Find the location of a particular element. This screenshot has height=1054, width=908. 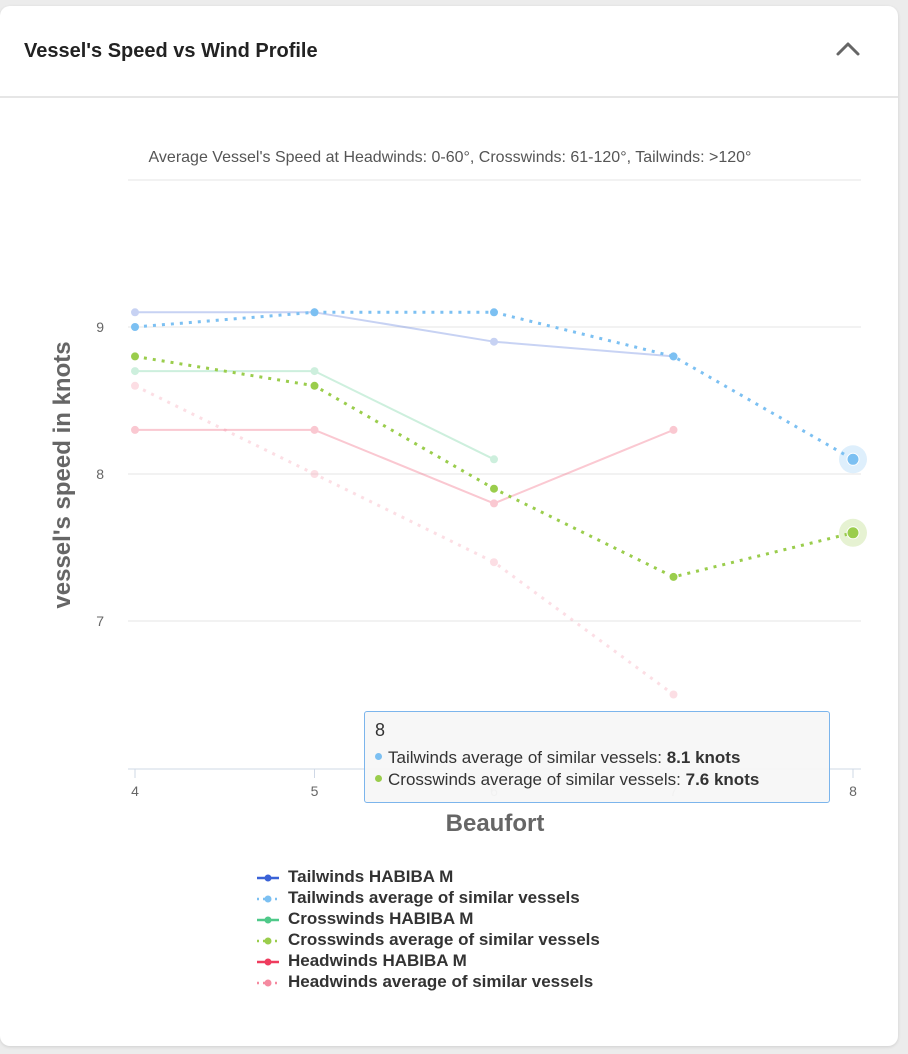

legend-item: Headwinds HABIBA M is located at coordinates (428, 960).